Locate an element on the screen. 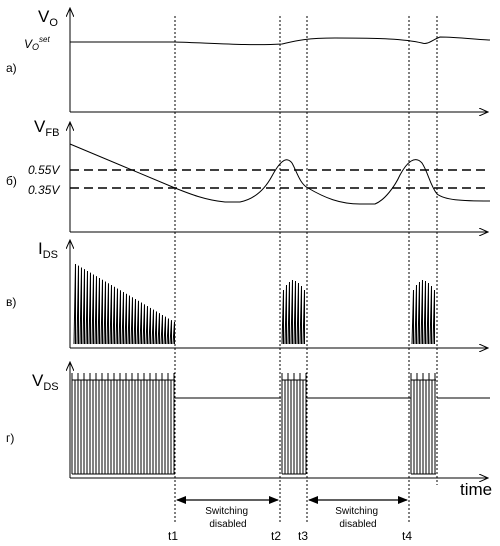 The height and width of the screenshot is (546, 500). vo-waveform is located at coordinates (280, 41).